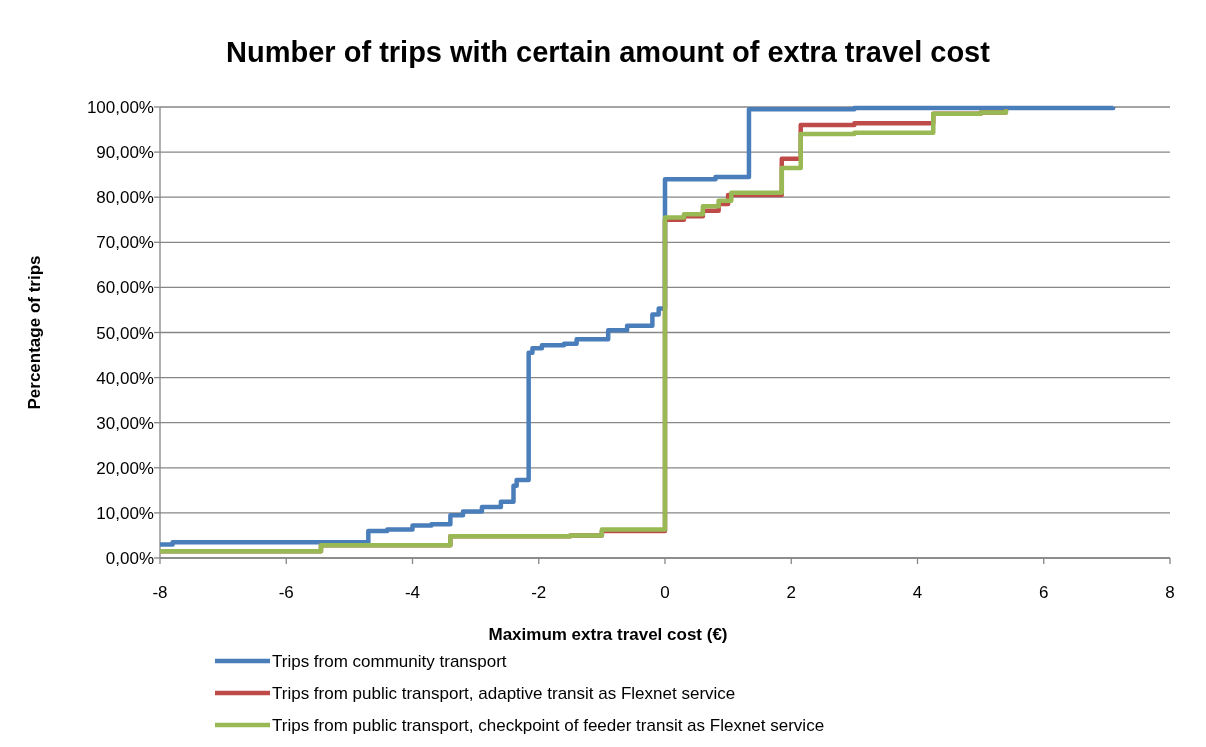 This screenshot has width=1206, height=747. I want to click on x-tick-label: -8, so click(160, 592).